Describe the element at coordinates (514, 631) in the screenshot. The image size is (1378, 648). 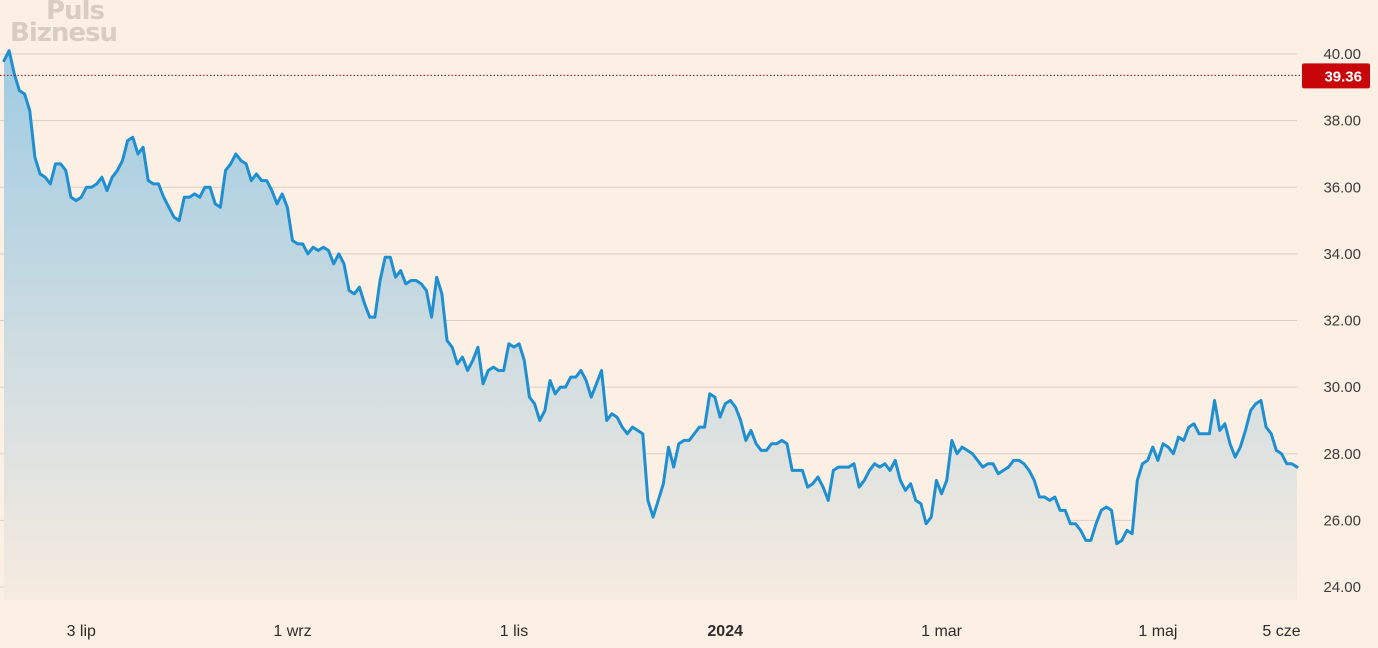
I see `x-tick-label: 1 lis` at that location.